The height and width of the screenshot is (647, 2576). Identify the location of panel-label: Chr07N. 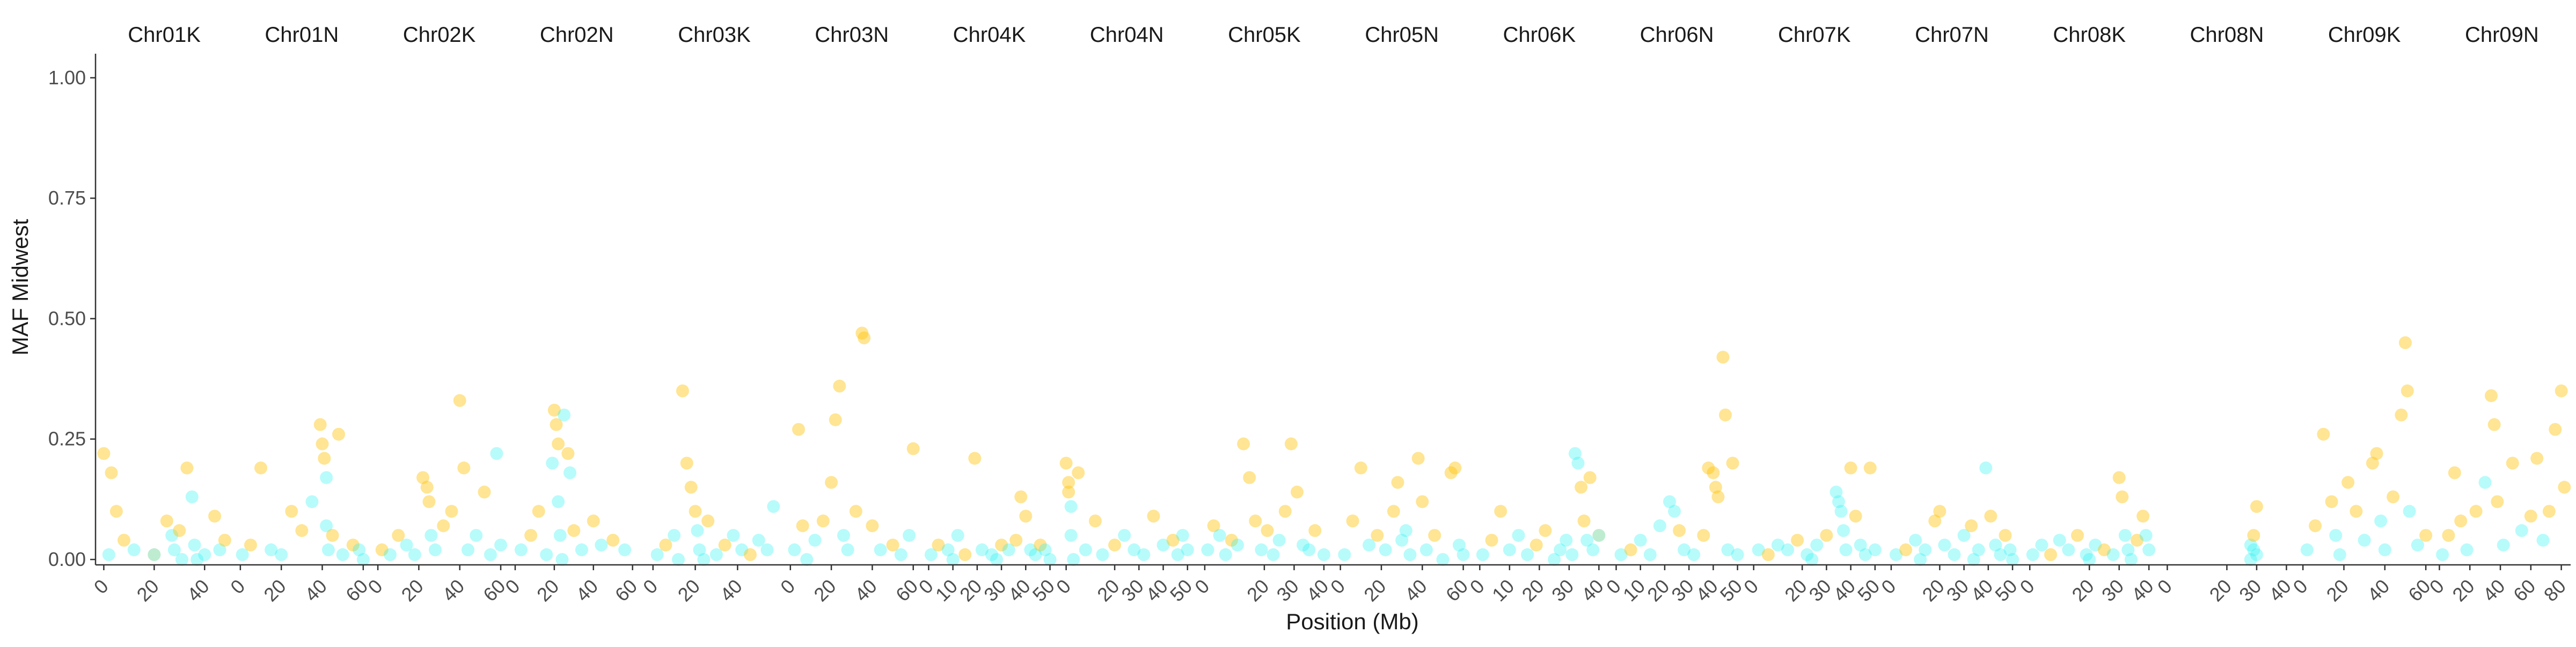
(1952, 35).